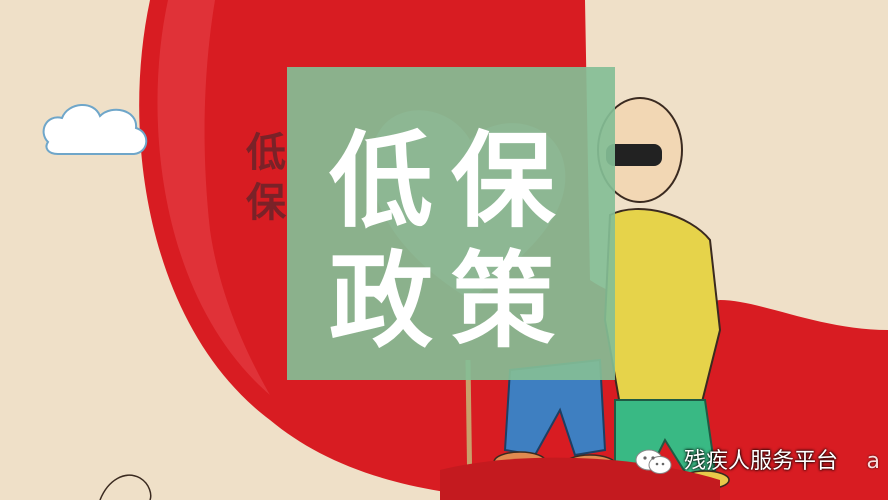 The height and width of the screenshot is (500, 888). Describe the element at coordinates (873, 461) in the screenshot. I see `watermark-tail: a` at that location.